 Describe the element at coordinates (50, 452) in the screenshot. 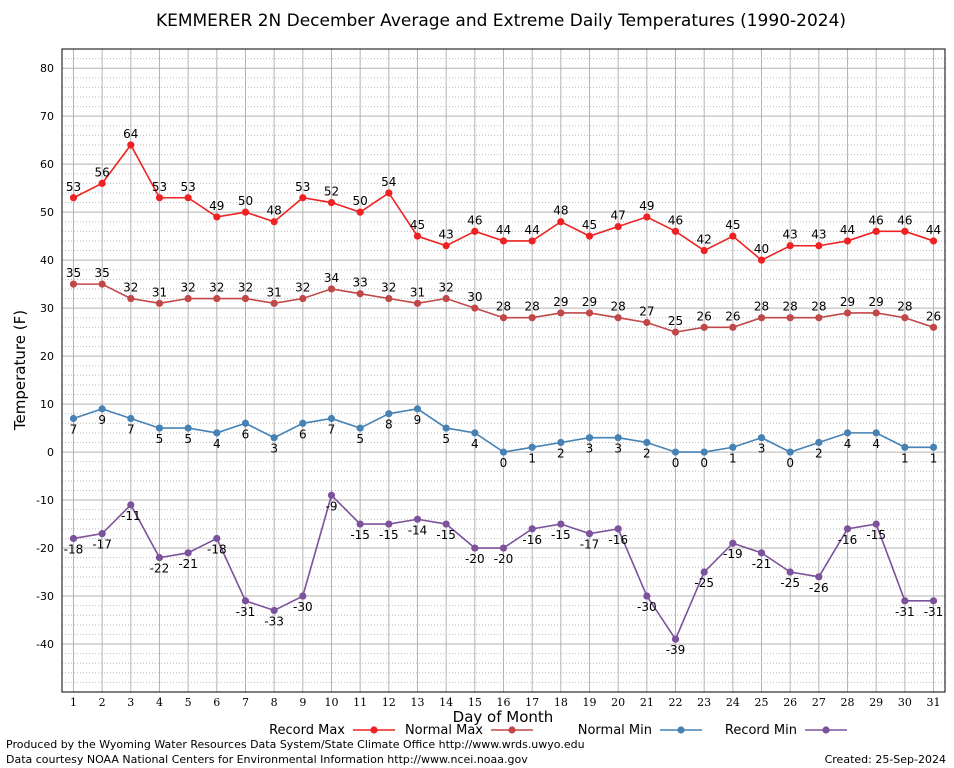

I see `y-tick-label: 0` at that location.